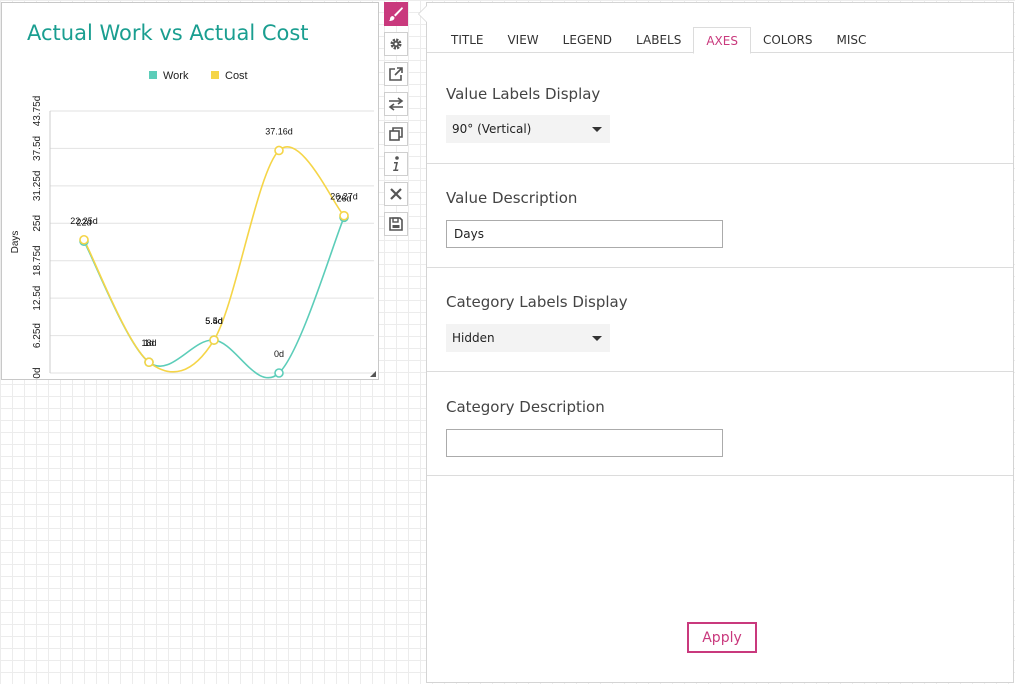 The width and height of the screenshot is (1015, 684). Describe the element at coordinates (37, 111) in the screenshot. I see `y-tick-label: 43.75d` at that location.